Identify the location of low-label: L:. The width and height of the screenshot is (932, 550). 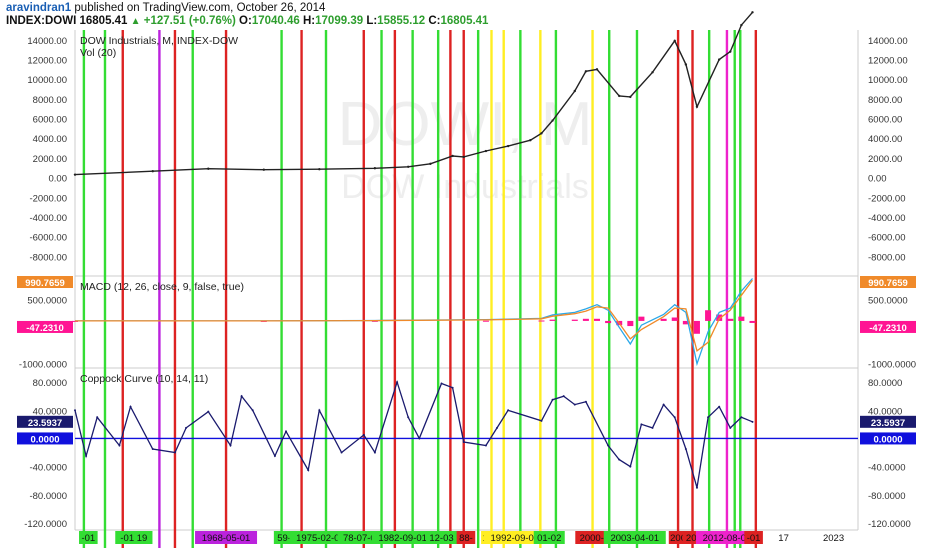
(372, 21).